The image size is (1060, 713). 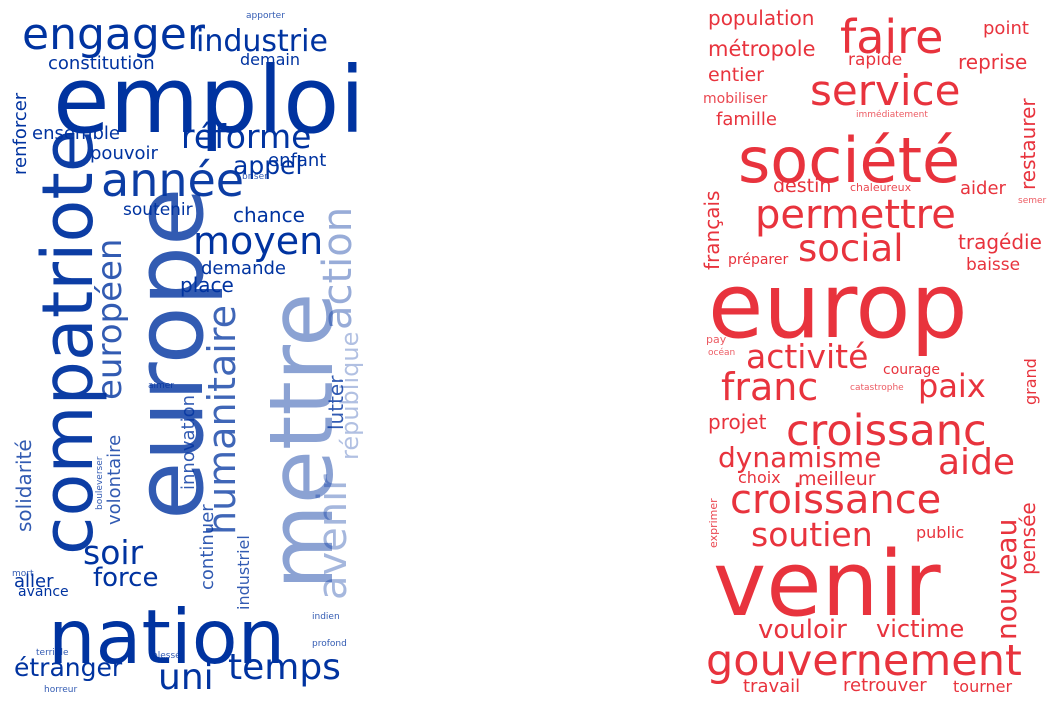 What do you see at coordinates (34, 581) in the screenshot?
I see `word-left-aller: aller` at bounding box center [34, 581].